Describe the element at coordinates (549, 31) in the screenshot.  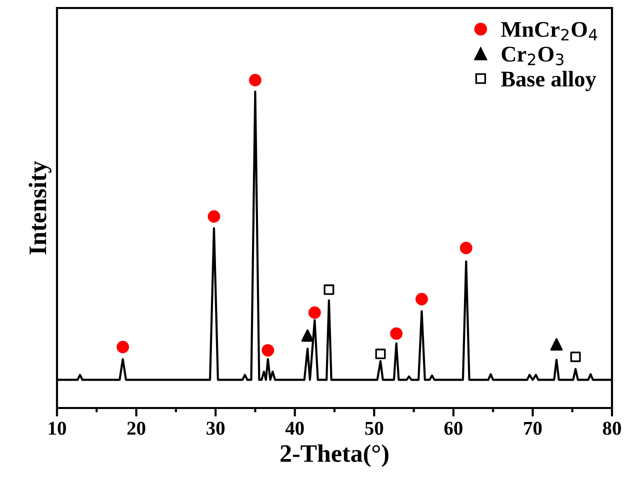
I see `legend-label: MnCr$_{2}$O$_{4}$` at that location.